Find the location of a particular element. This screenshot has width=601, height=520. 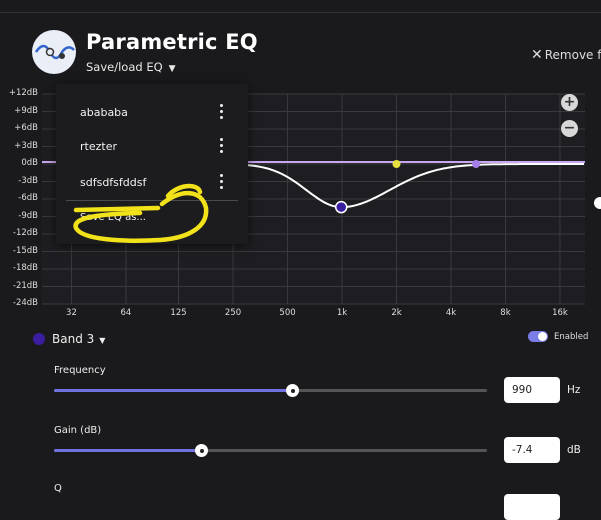

remove-filter-button: ✕Remove filter is located at coordinates (566, 55).